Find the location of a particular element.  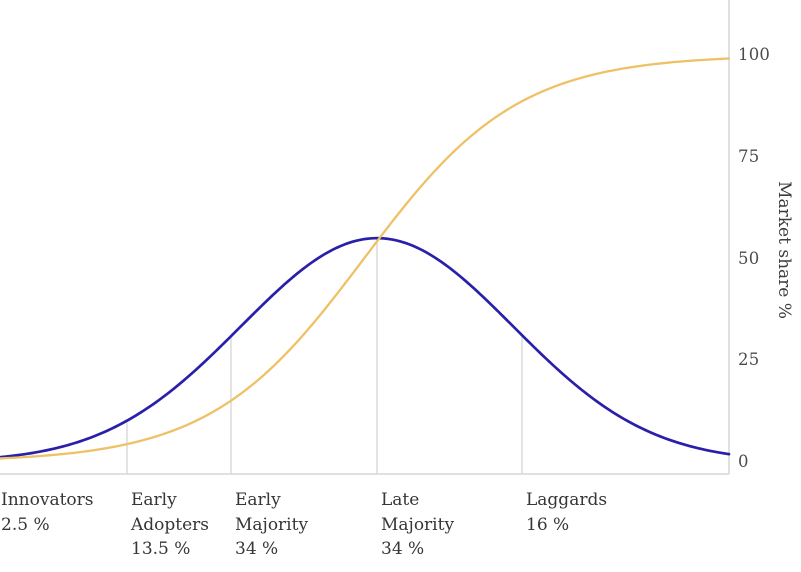

segment-share-percent: 2.5 % is located at coordinates (25, 524).